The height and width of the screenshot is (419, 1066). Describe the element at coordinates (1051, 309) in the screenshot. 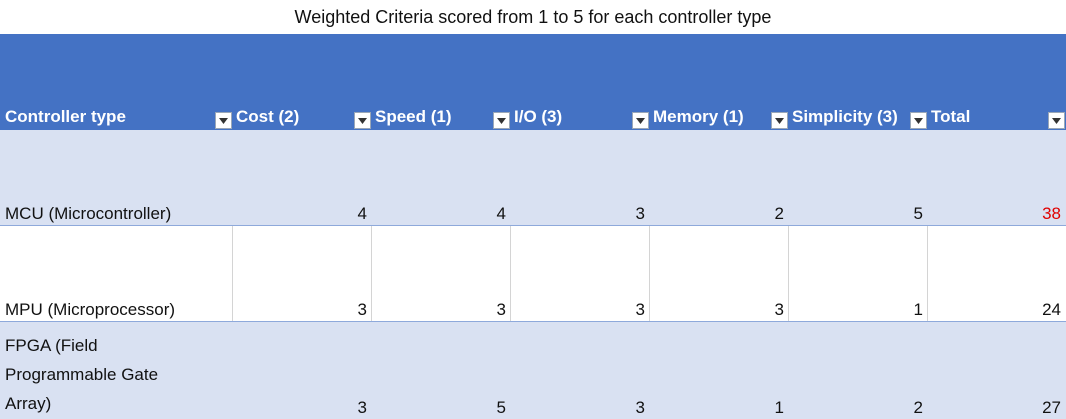

I see `cell-total: 24` at that location.